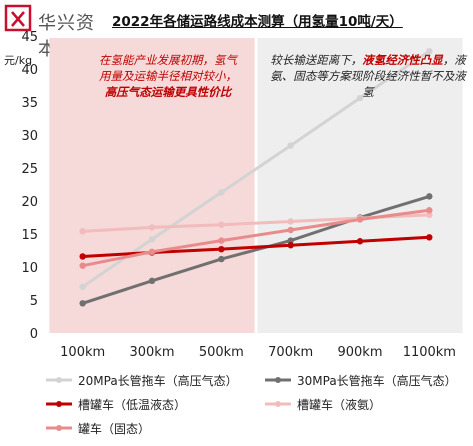 The image size is (473, 446). What do you see at coordinates (29, 136) in the screenshot?
I see `y-tick-label: 30` at bounding box center [29, 136].